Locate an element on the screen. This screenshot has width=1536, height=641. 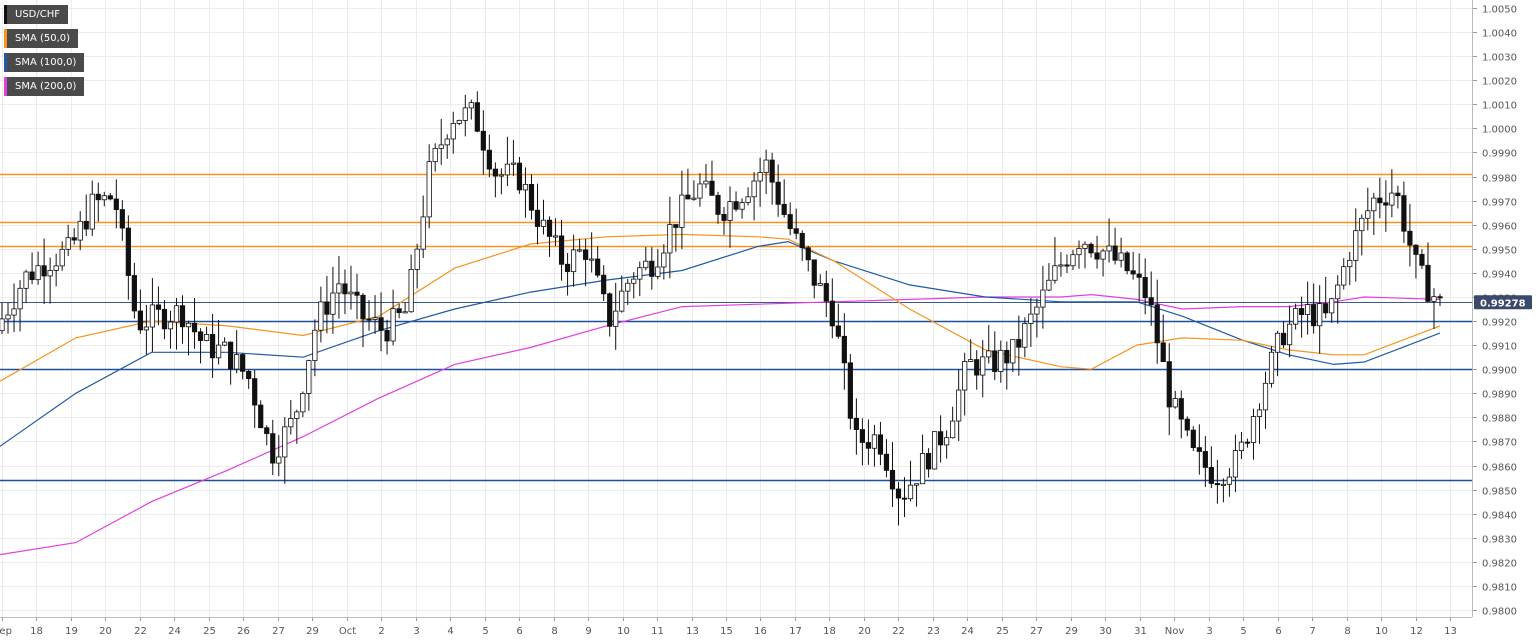
x-tick-label: Nov is located at coordinates (1175, 631).